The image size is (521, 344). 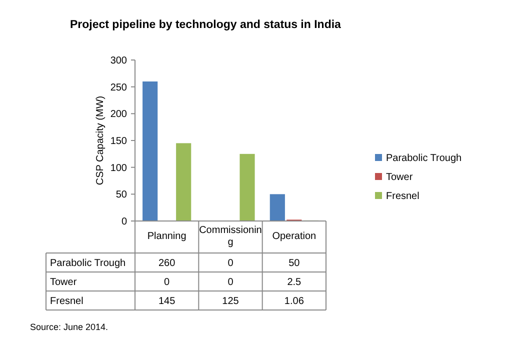 What do you see at coordinates (88, 263) in the screenshot?
I see `text: Parabolic Trough` at bounding box center [88, 263].